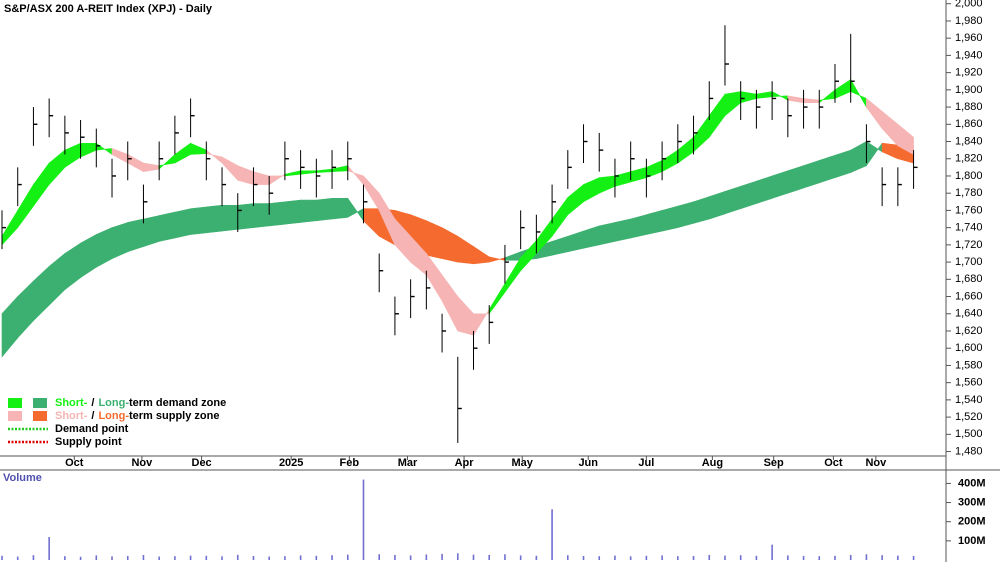  Describe the element at coordinates (712, 463) in the screenshot. I see `x-tick-label: Aug` at that location.